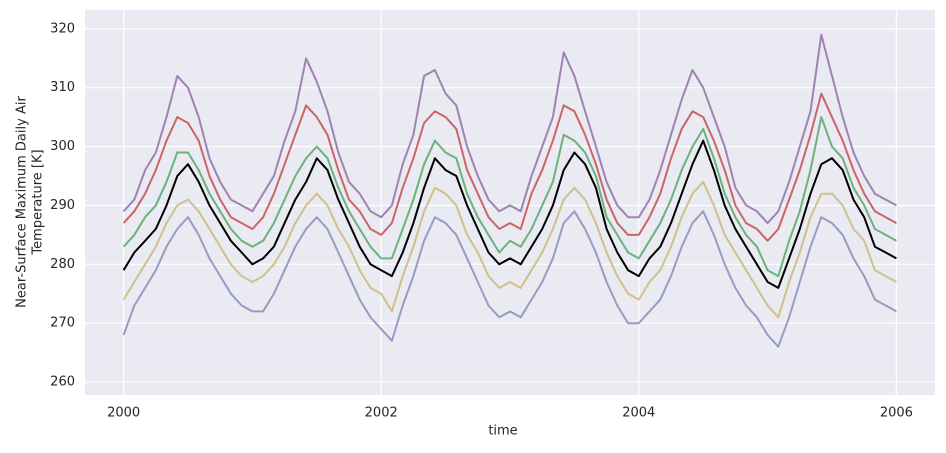 Image resolution: width=946 pixels, height=453 pixels. What do you see at coordinates (38, 202) in the screenshot?
I see `y-axis-label: Temperature [K]` at bounding box center [38, 202].